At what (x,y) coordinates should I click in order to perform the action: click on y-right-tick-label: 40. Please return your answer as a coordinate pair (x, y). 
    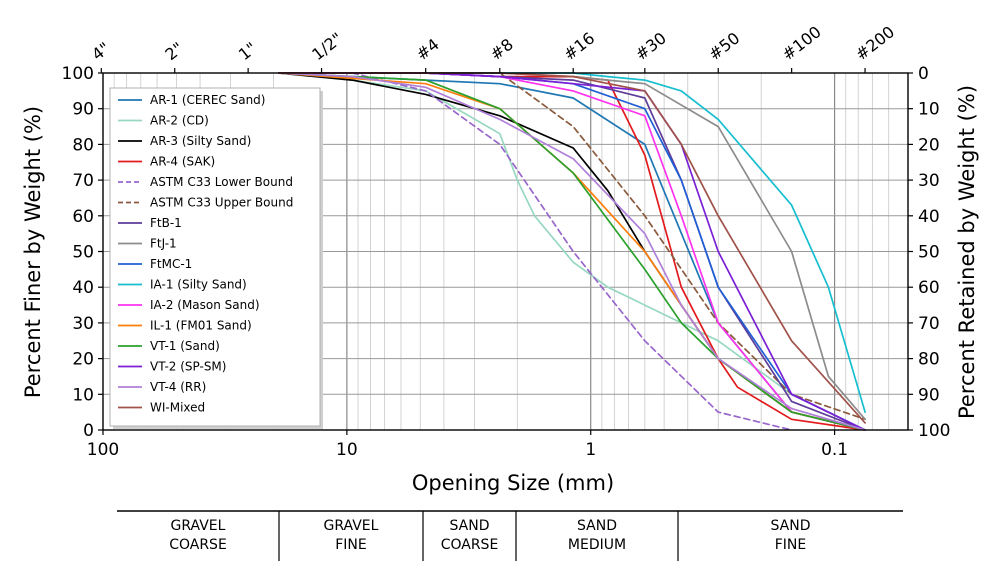
    Looking at the image, I should click on (929, 217).